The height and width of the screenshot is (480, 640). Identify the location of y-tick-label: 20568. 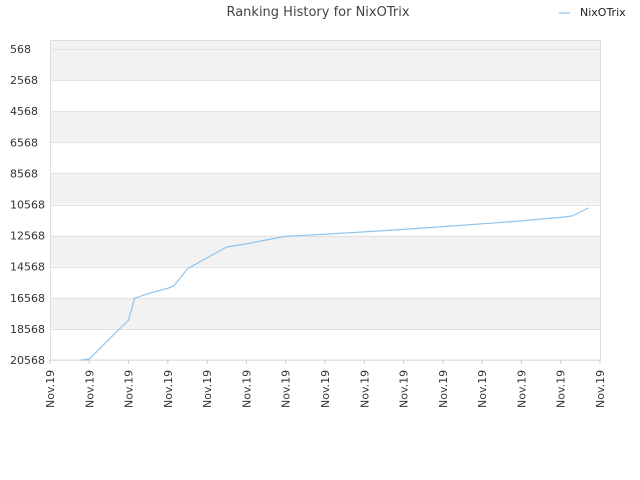
(27, 360).